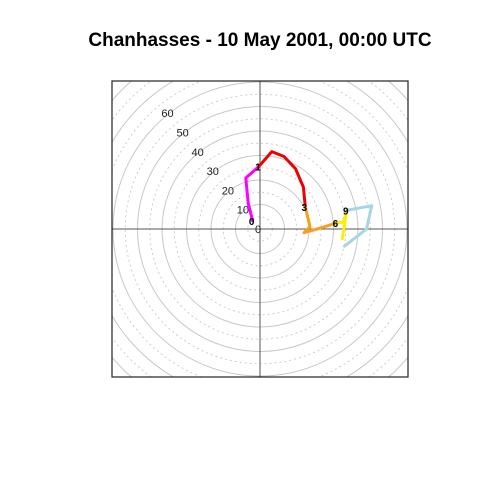  Describe the element at coordinates (346, 211) in the screenshot. I see `hour-label: 9` at that location.